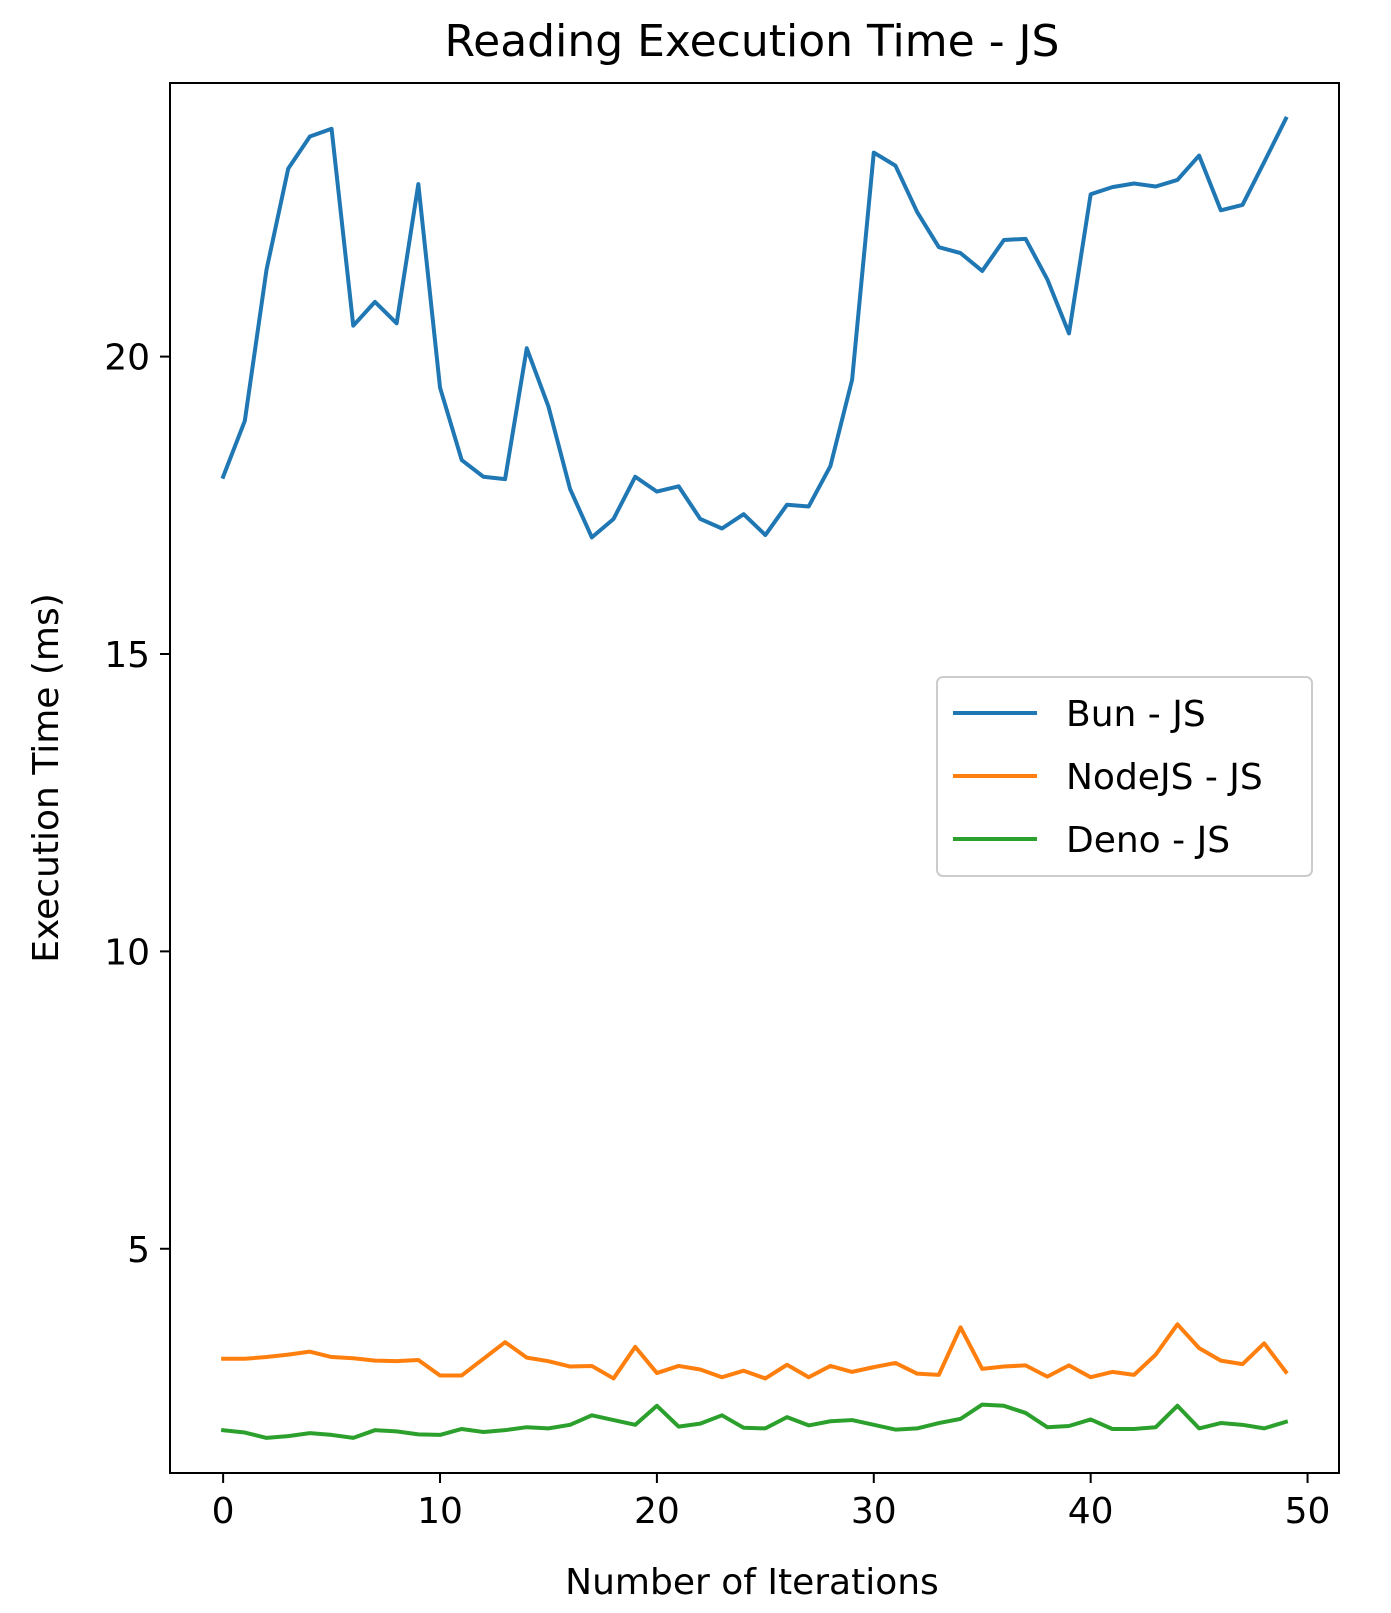 This screenshot has width=1391, height=1613. I want to click on legend-label-2: NodeJS - JS, so click(1164, 777).